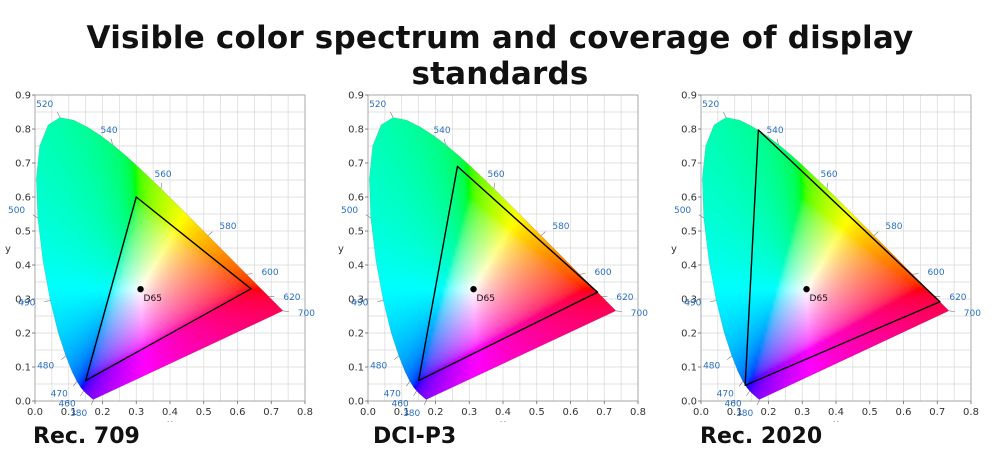 The height and width of the screenshot is (457, 1000). I want to click on y-tick-label: 0.8, so click(23, 130).